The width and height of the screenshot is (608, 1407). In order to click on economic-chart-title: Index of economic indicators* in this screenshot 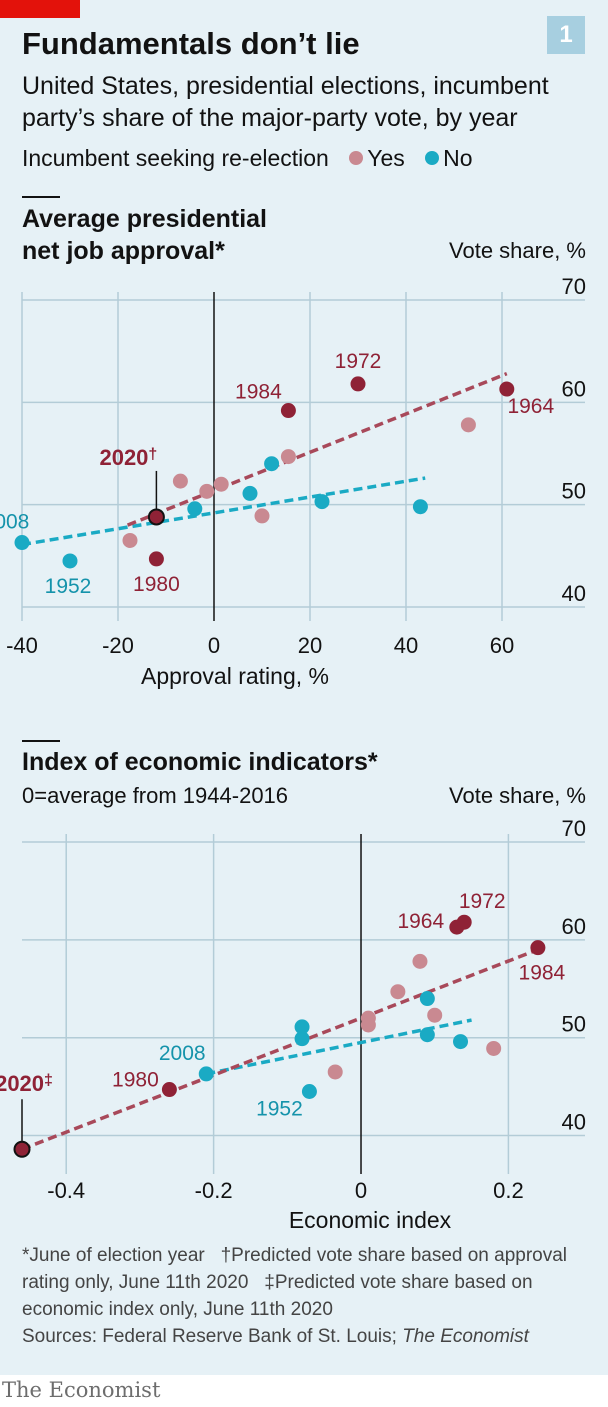, I will do `click(200, 762)`.